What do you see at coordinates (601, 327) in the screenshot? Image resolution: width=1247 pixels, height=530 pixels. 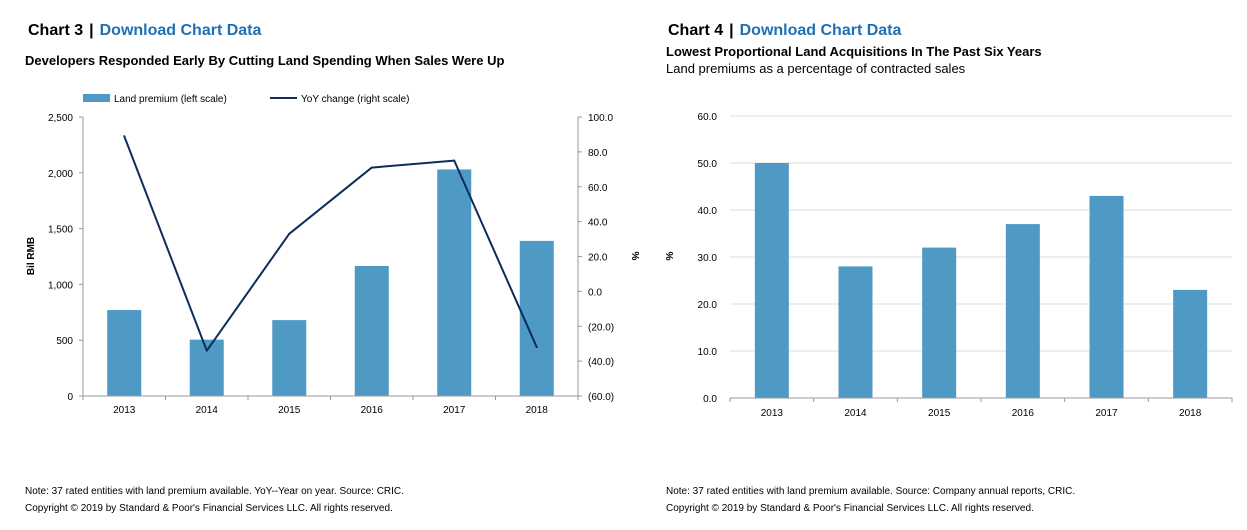 I see `right-tick-label: (20.0)` at bounding box center [601, 327].